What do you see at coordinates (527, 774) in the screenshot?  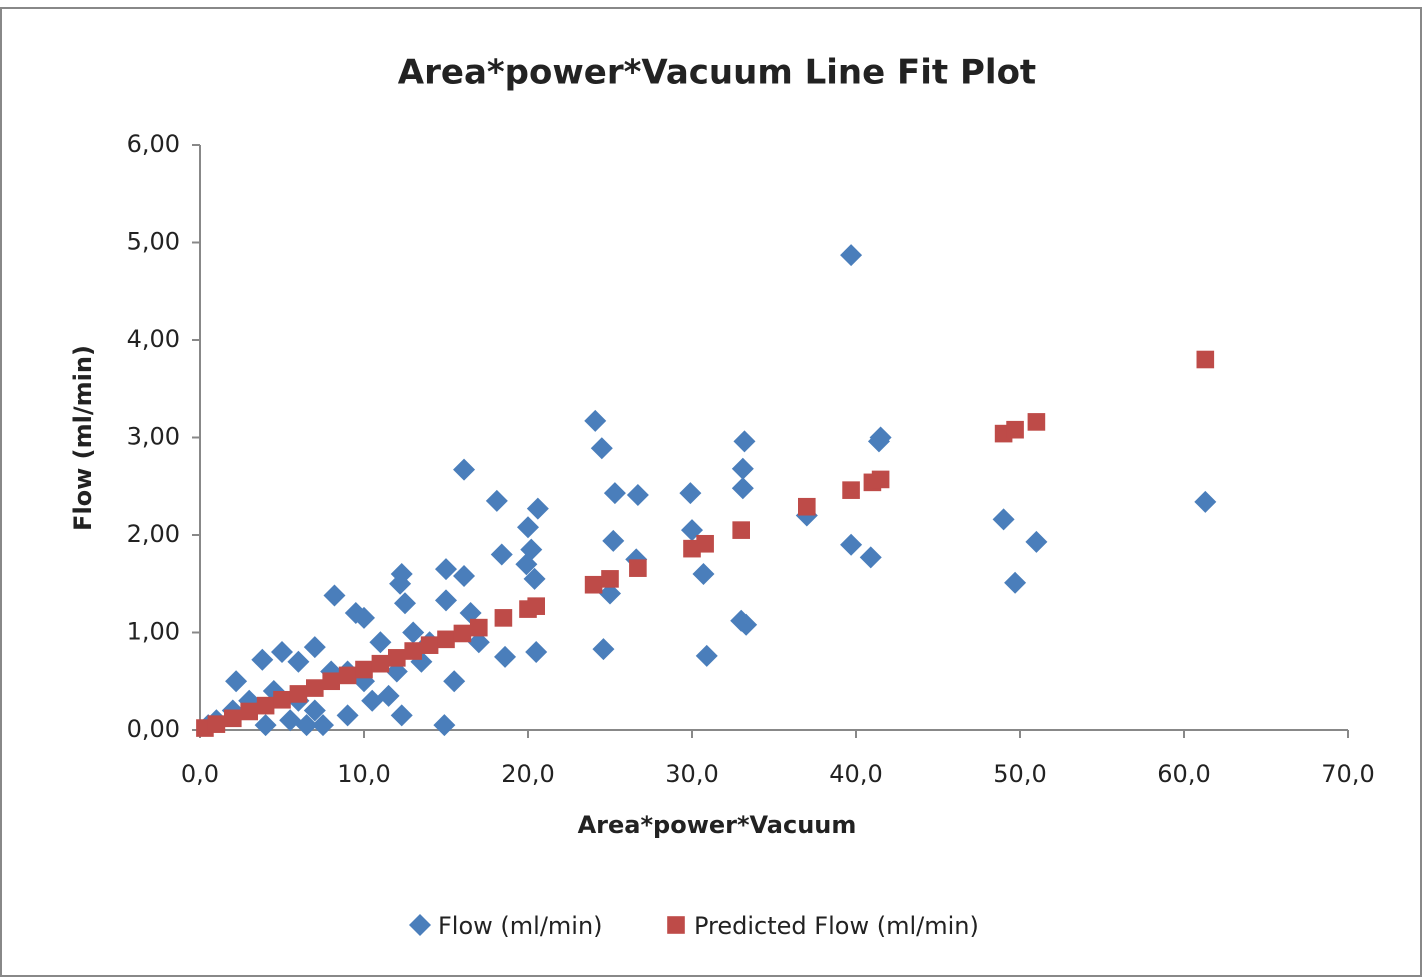 I see `x-tick-label: 20,0` at bounding box center [527, 774].